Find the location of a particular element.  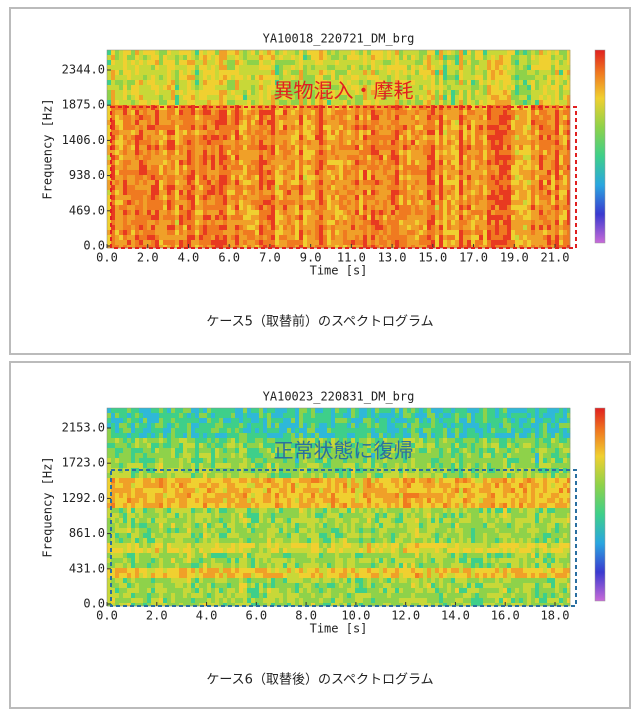

figure-title: YA10023_220831_DM_brg is located at coordinates (339, 397).